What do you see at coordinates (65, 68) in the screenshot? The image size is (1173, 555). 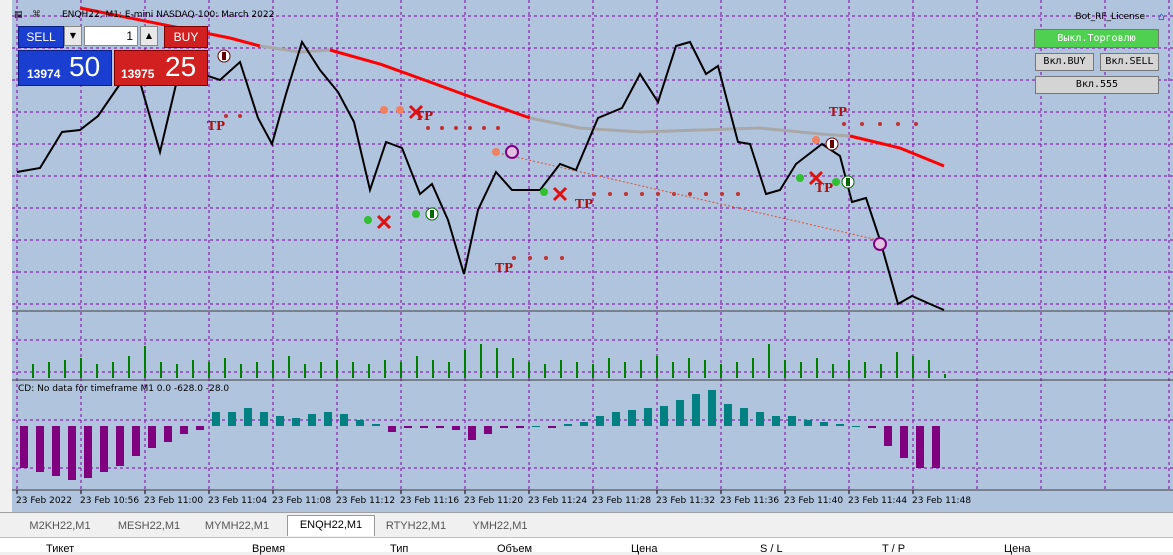 I see `bid-price-box: 13974 50` at bounding box center [65, 68].